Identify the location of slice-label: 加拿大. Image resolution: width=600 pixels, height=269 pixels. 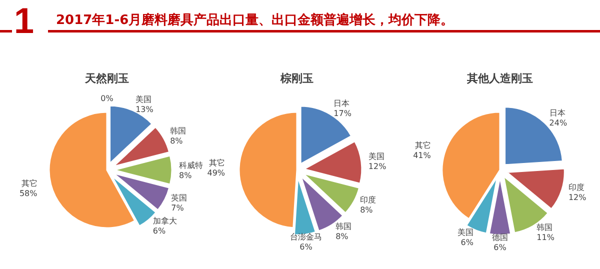
(164, 221).